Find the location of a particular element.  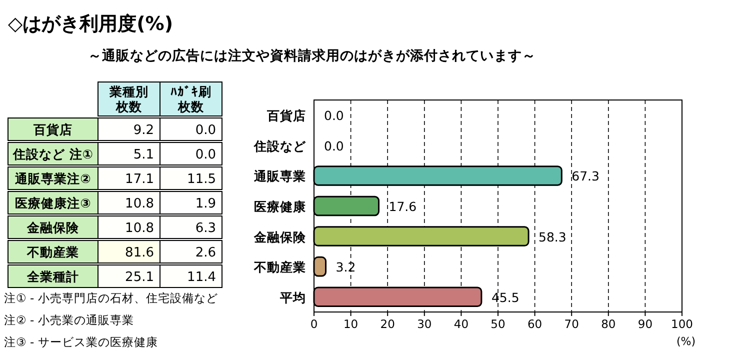

y-tick-label: 平均 is located at coordinates (292, 297).